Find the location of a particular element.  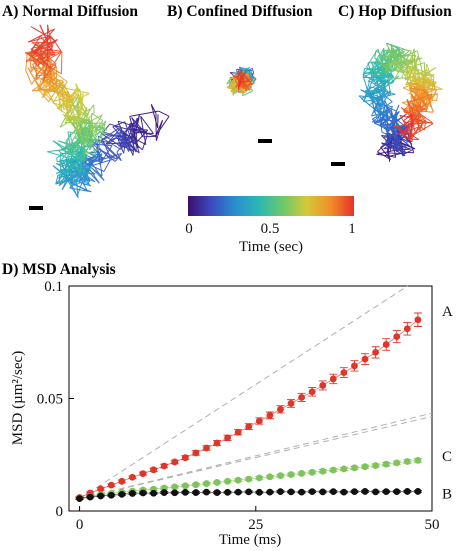

series-tag-A: A is located at coordinates (447, 312).